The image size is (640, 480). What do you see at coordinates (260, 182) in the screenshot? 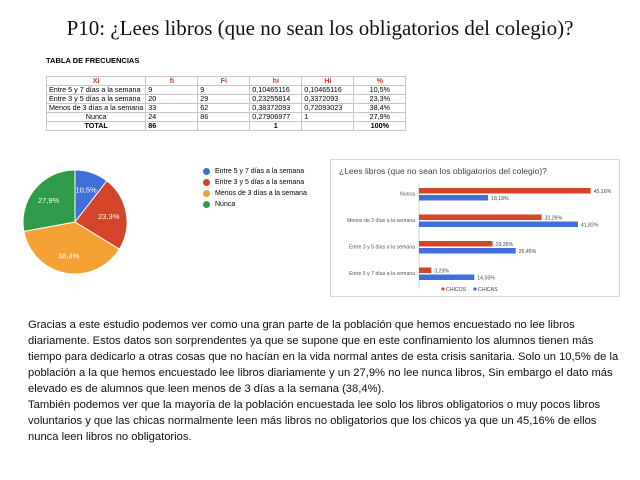
I see `legend-label: Entre 3 y 5 días a la semana` at bounding box center [260, 182].